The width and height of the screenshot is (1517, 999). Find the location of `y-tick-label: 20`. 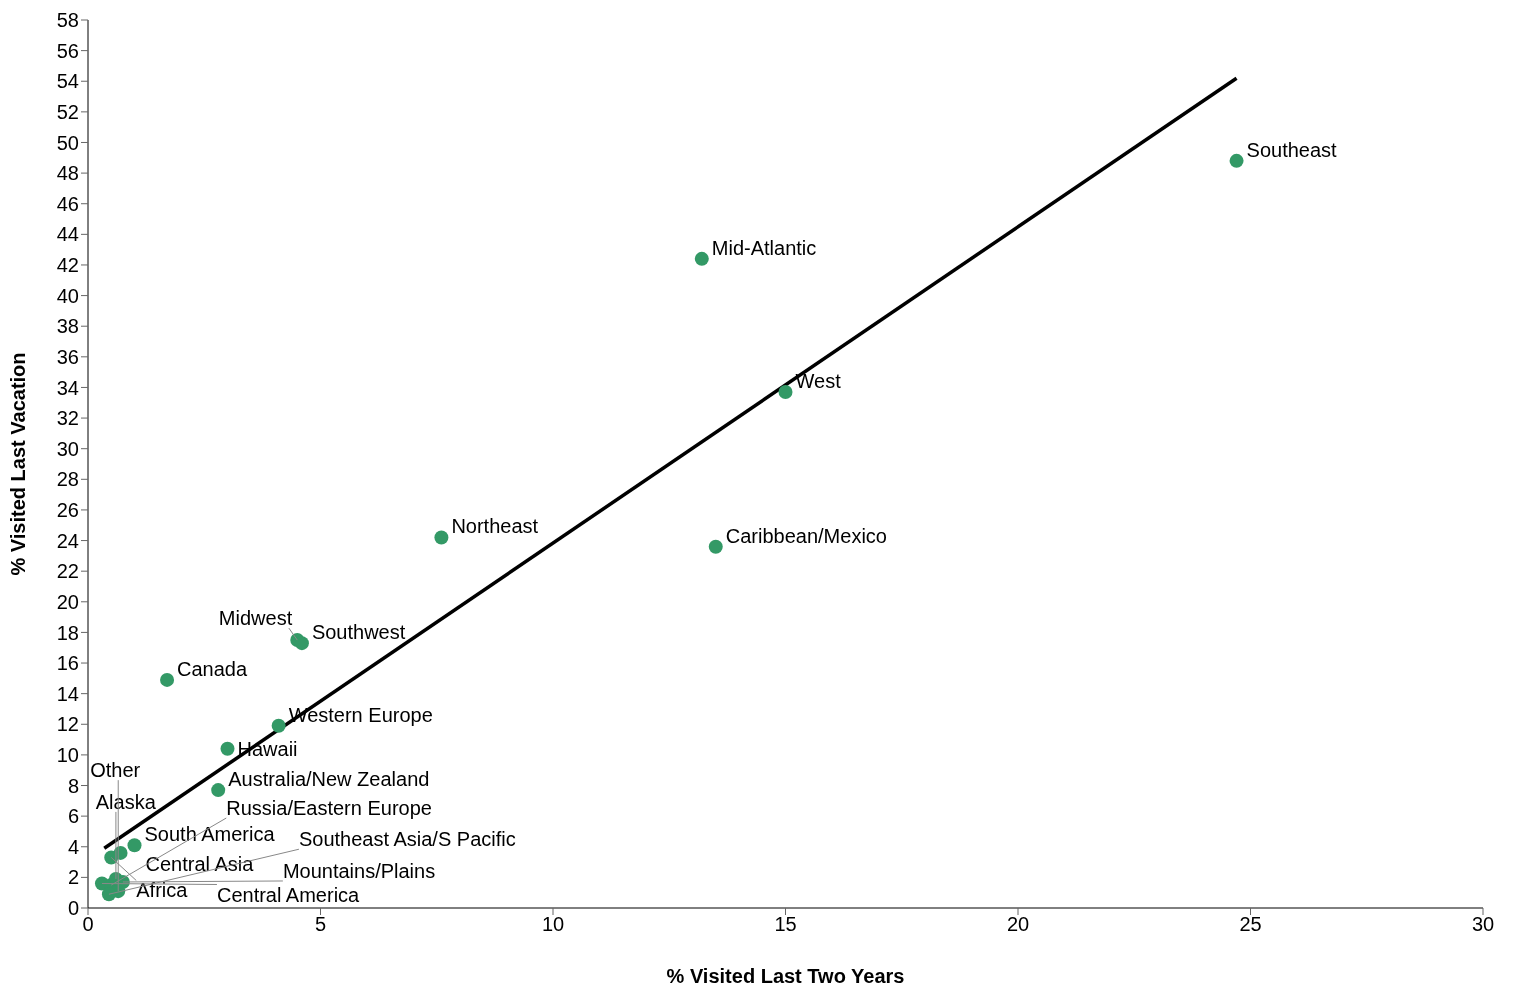

y-tick-label: 20 is located at coordinates (67, 601).